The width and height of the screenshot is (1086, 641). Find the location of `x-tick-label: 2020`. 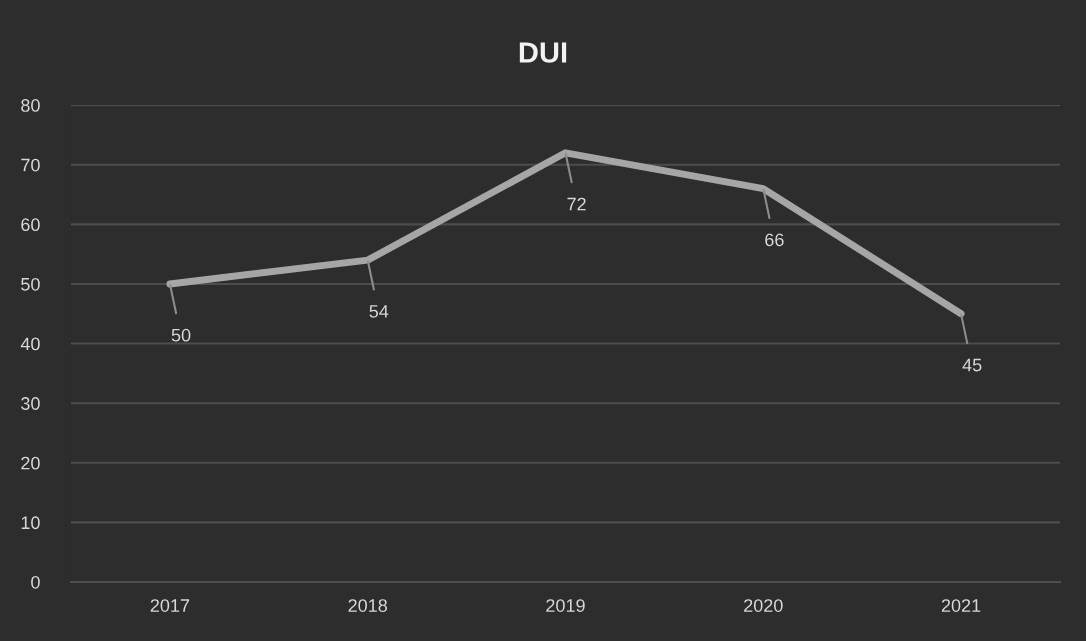

x-tick-label: 2020 is located at coordinates (763, 605).